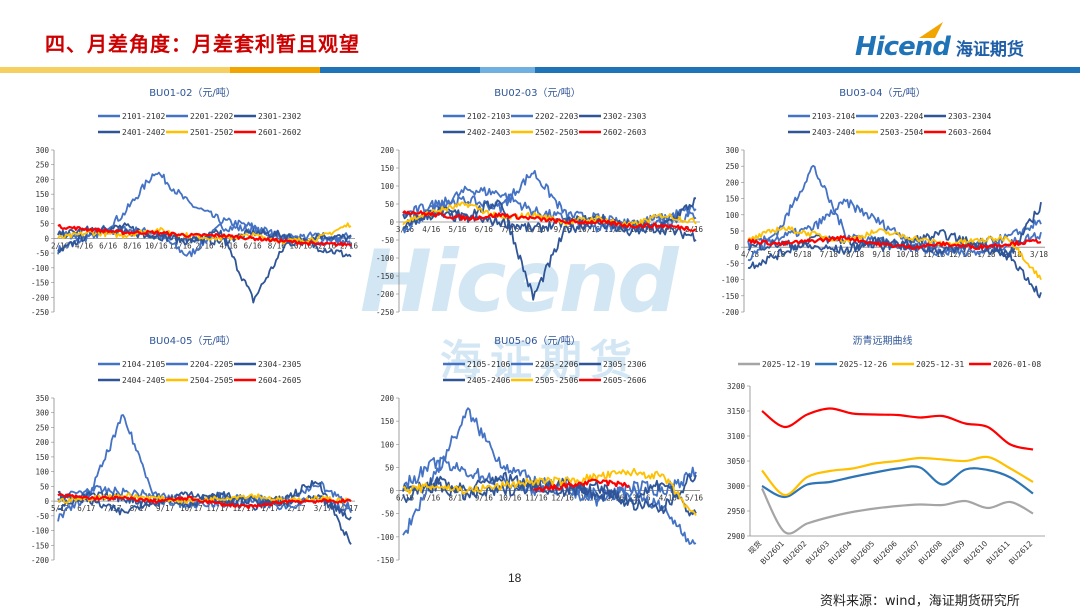 Image resolution: width=1080 pixels, height=607 pixels. Describe the element at coordinates (786, 364) in the screenshot. I see `legend-label: 2025-12-19` at that location.